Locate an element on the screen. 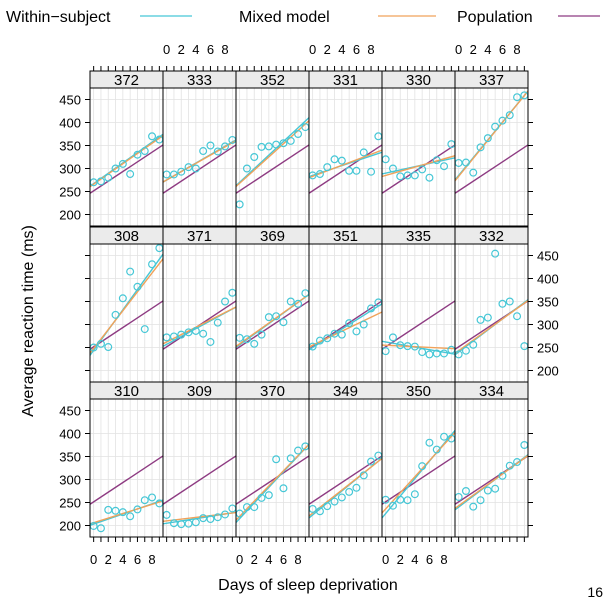 This screenshot has height=601, width=608. panel-strip-label: 332 is located at coordinates (491, 236).